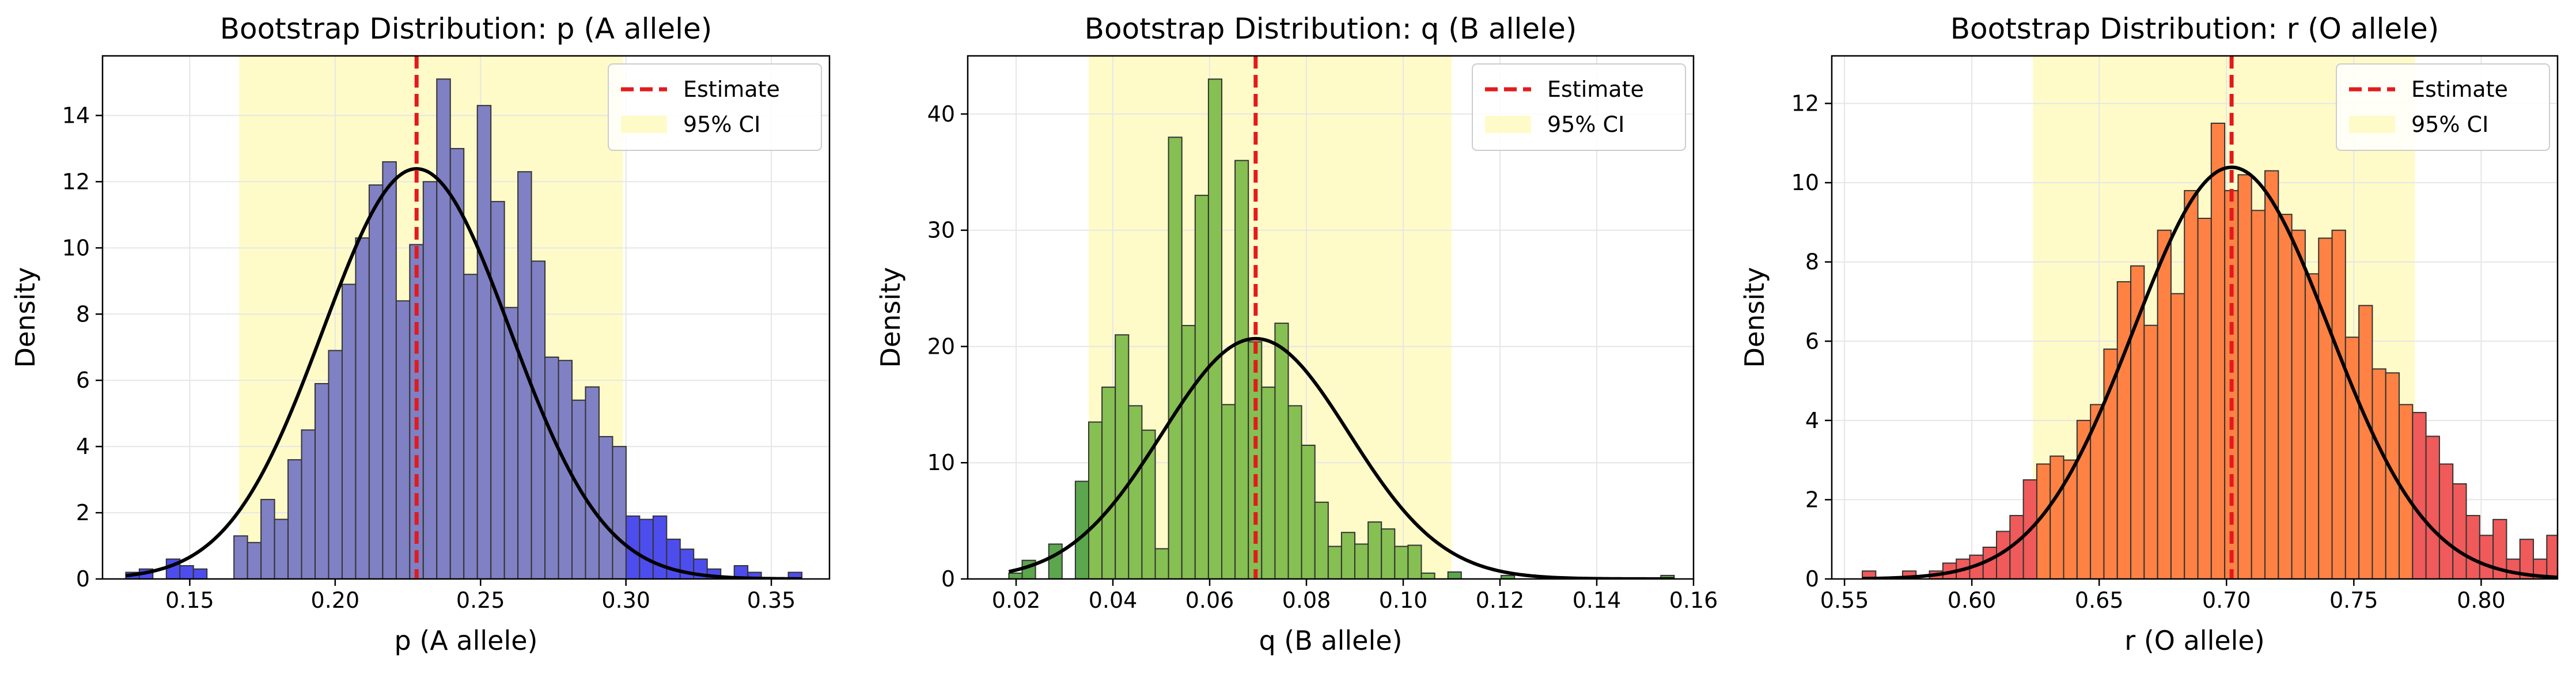  What do you see at coordinates (1330, 640) in the screenshot?
I see `x-axis-label: q (B allele)` at bounding box center [1330, 640].